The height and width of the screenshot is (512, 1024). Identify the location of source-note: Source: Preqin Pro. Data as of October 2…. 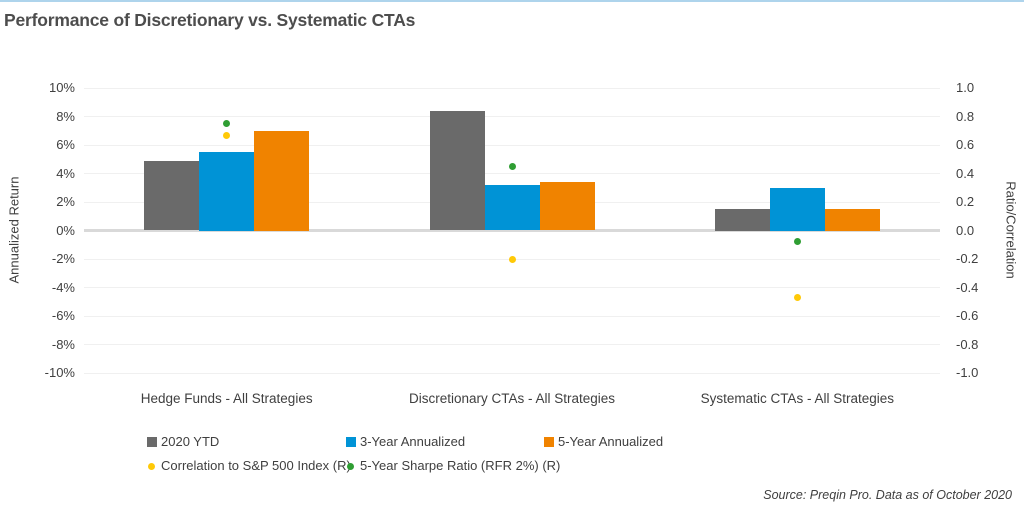
(887, 495).